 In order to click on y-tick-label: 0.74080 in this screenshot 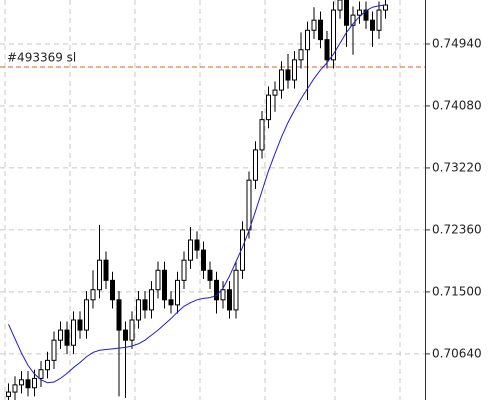, I will do `click(457, 105)`.